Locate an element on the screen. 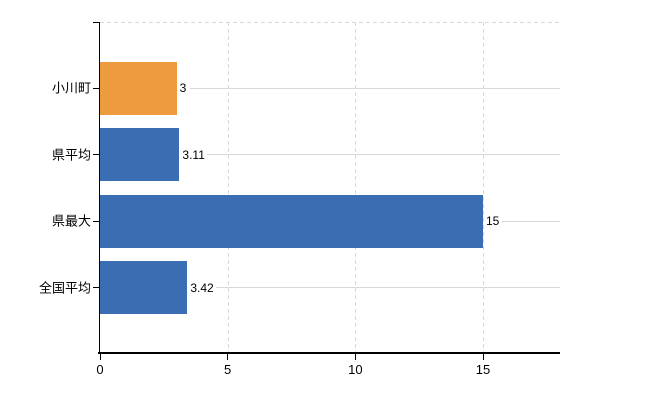  value-label: 3.11 is located at coordinates (193, 154).